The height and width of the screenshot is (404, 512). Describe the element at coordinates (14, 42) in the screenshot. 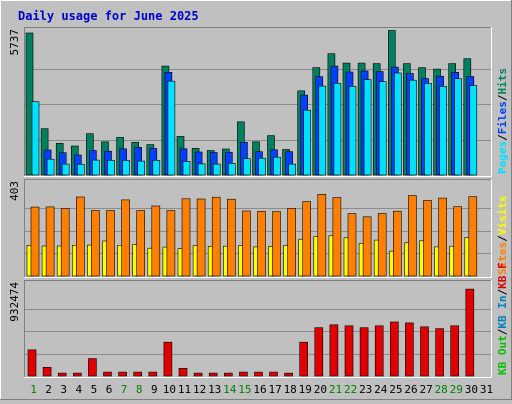

I see `y-max-label: 5737` at that location.